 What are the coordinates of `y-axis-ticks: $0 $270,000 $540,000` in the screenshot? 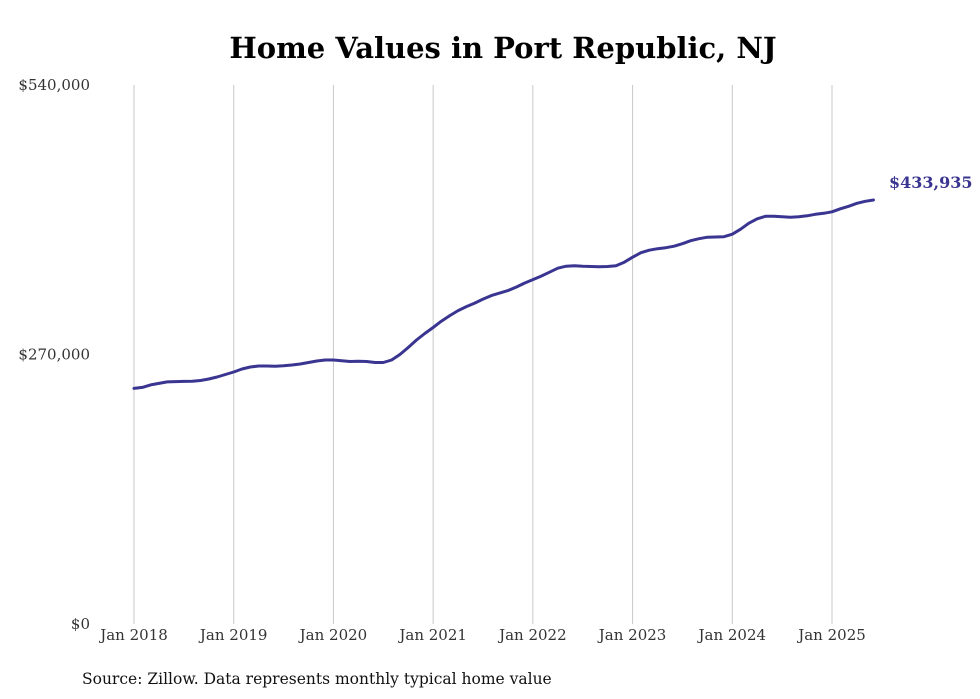 It's located at (54, 354).